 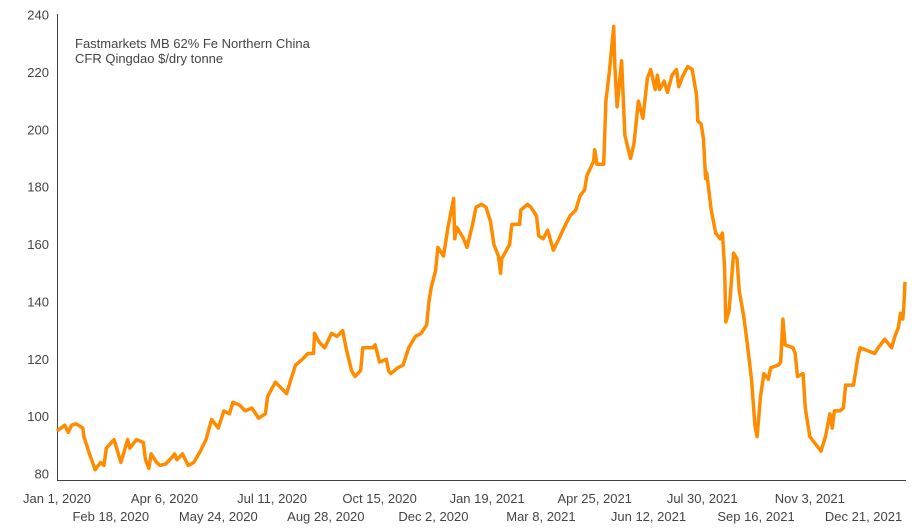 I want to click on y-tick-label: 80, so click(x=42, y=474).